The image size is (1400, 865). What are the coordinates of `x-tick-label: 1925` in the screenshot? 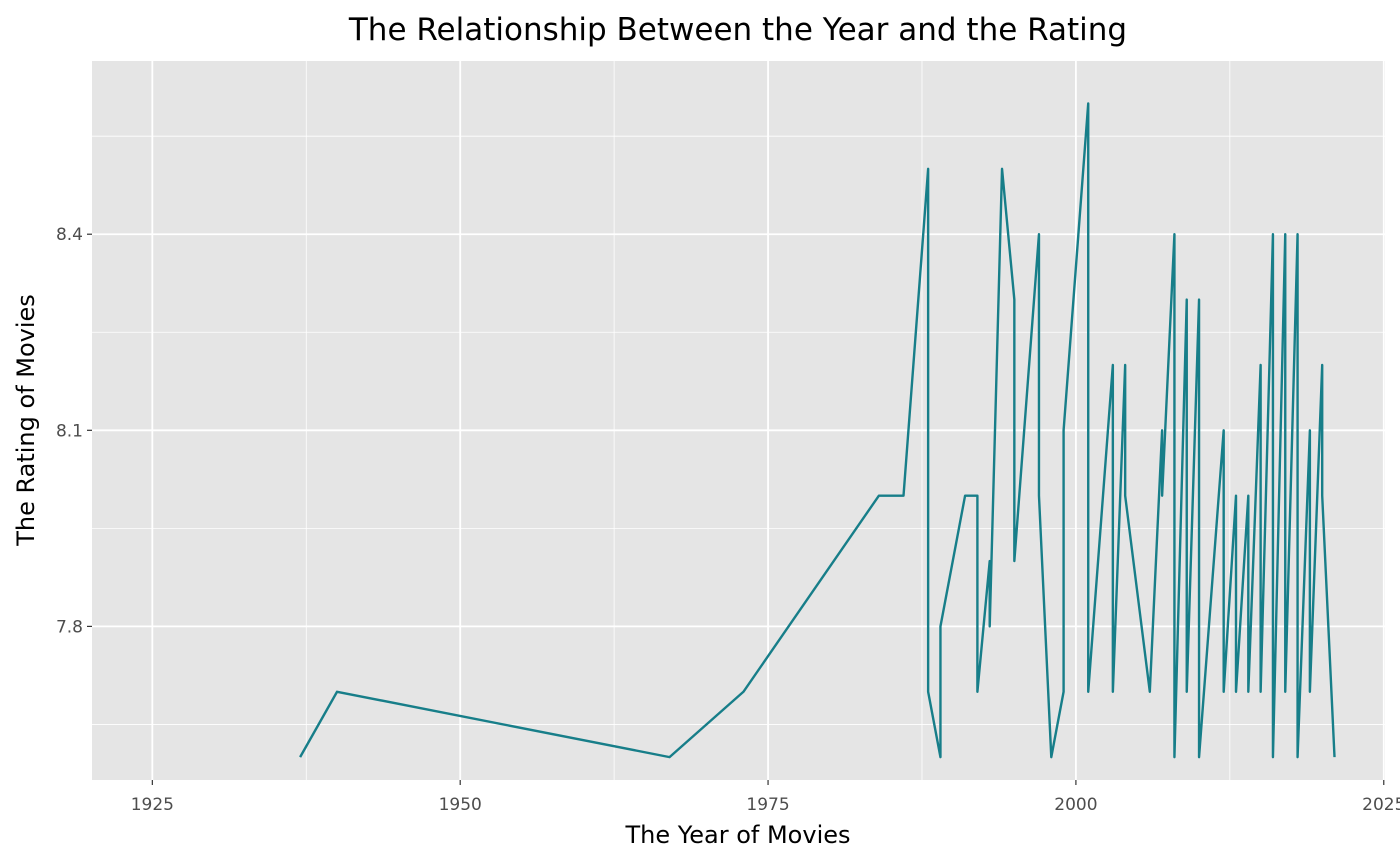 It's located at (152, 805).